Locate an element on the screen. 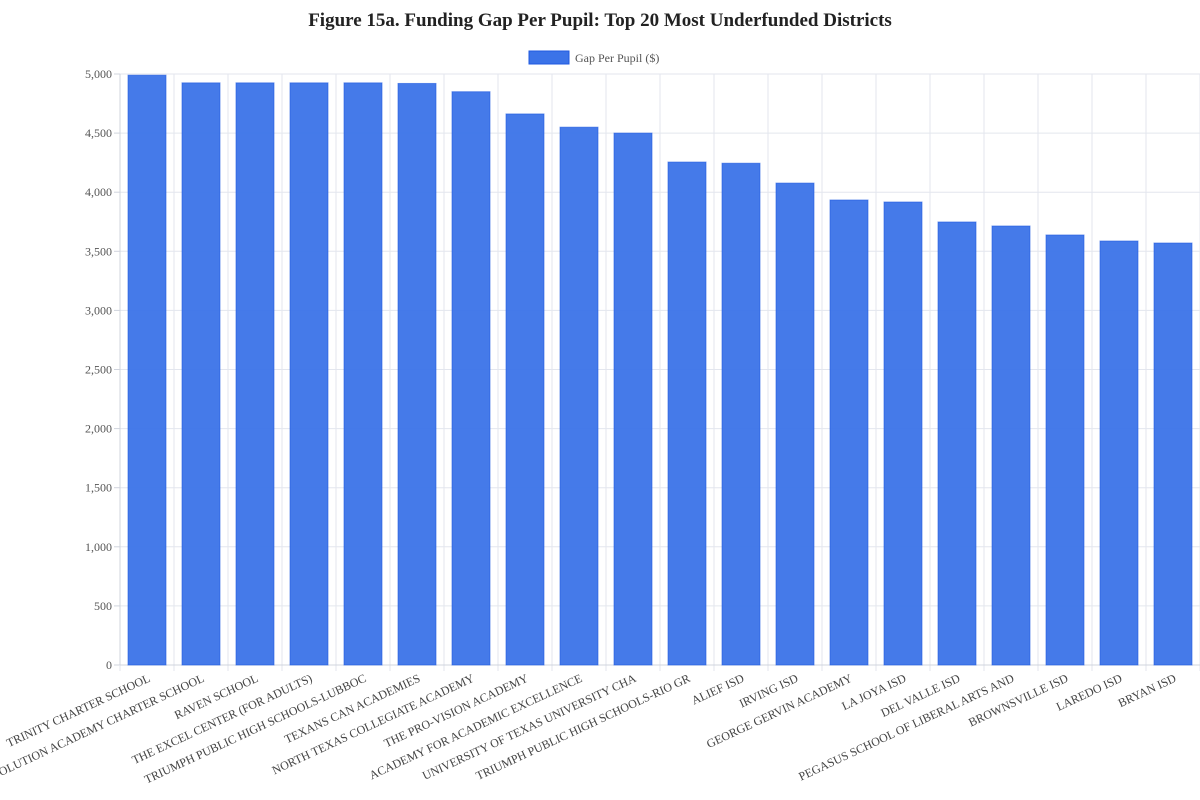 The height and width of the screenshot is (800, 1200). y-tick-label: 3,500 is located at coordinates (98, 251).